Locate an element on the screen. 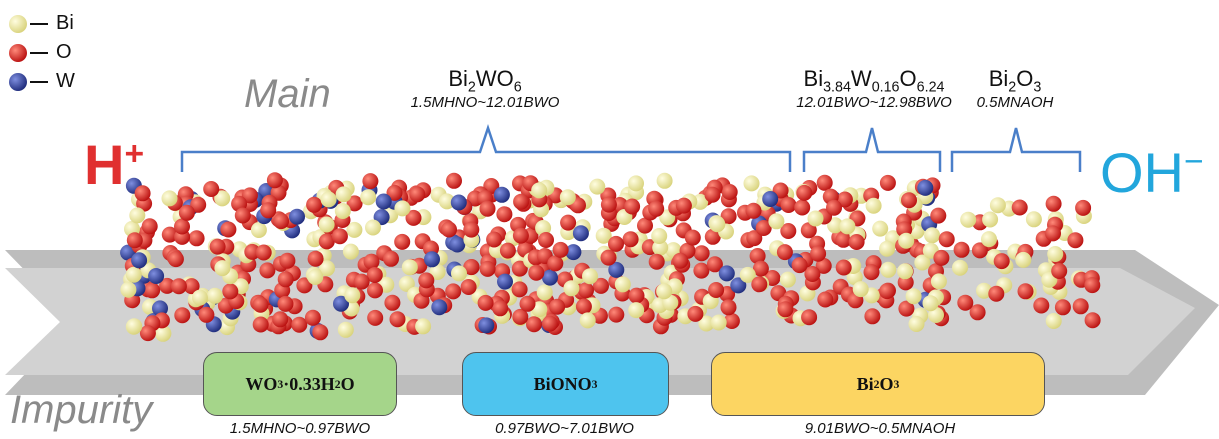 The height and width of the screenshot is (439, 1219). impurity-biono3-box: BiONO 3 is located at coordinates (565, 384).